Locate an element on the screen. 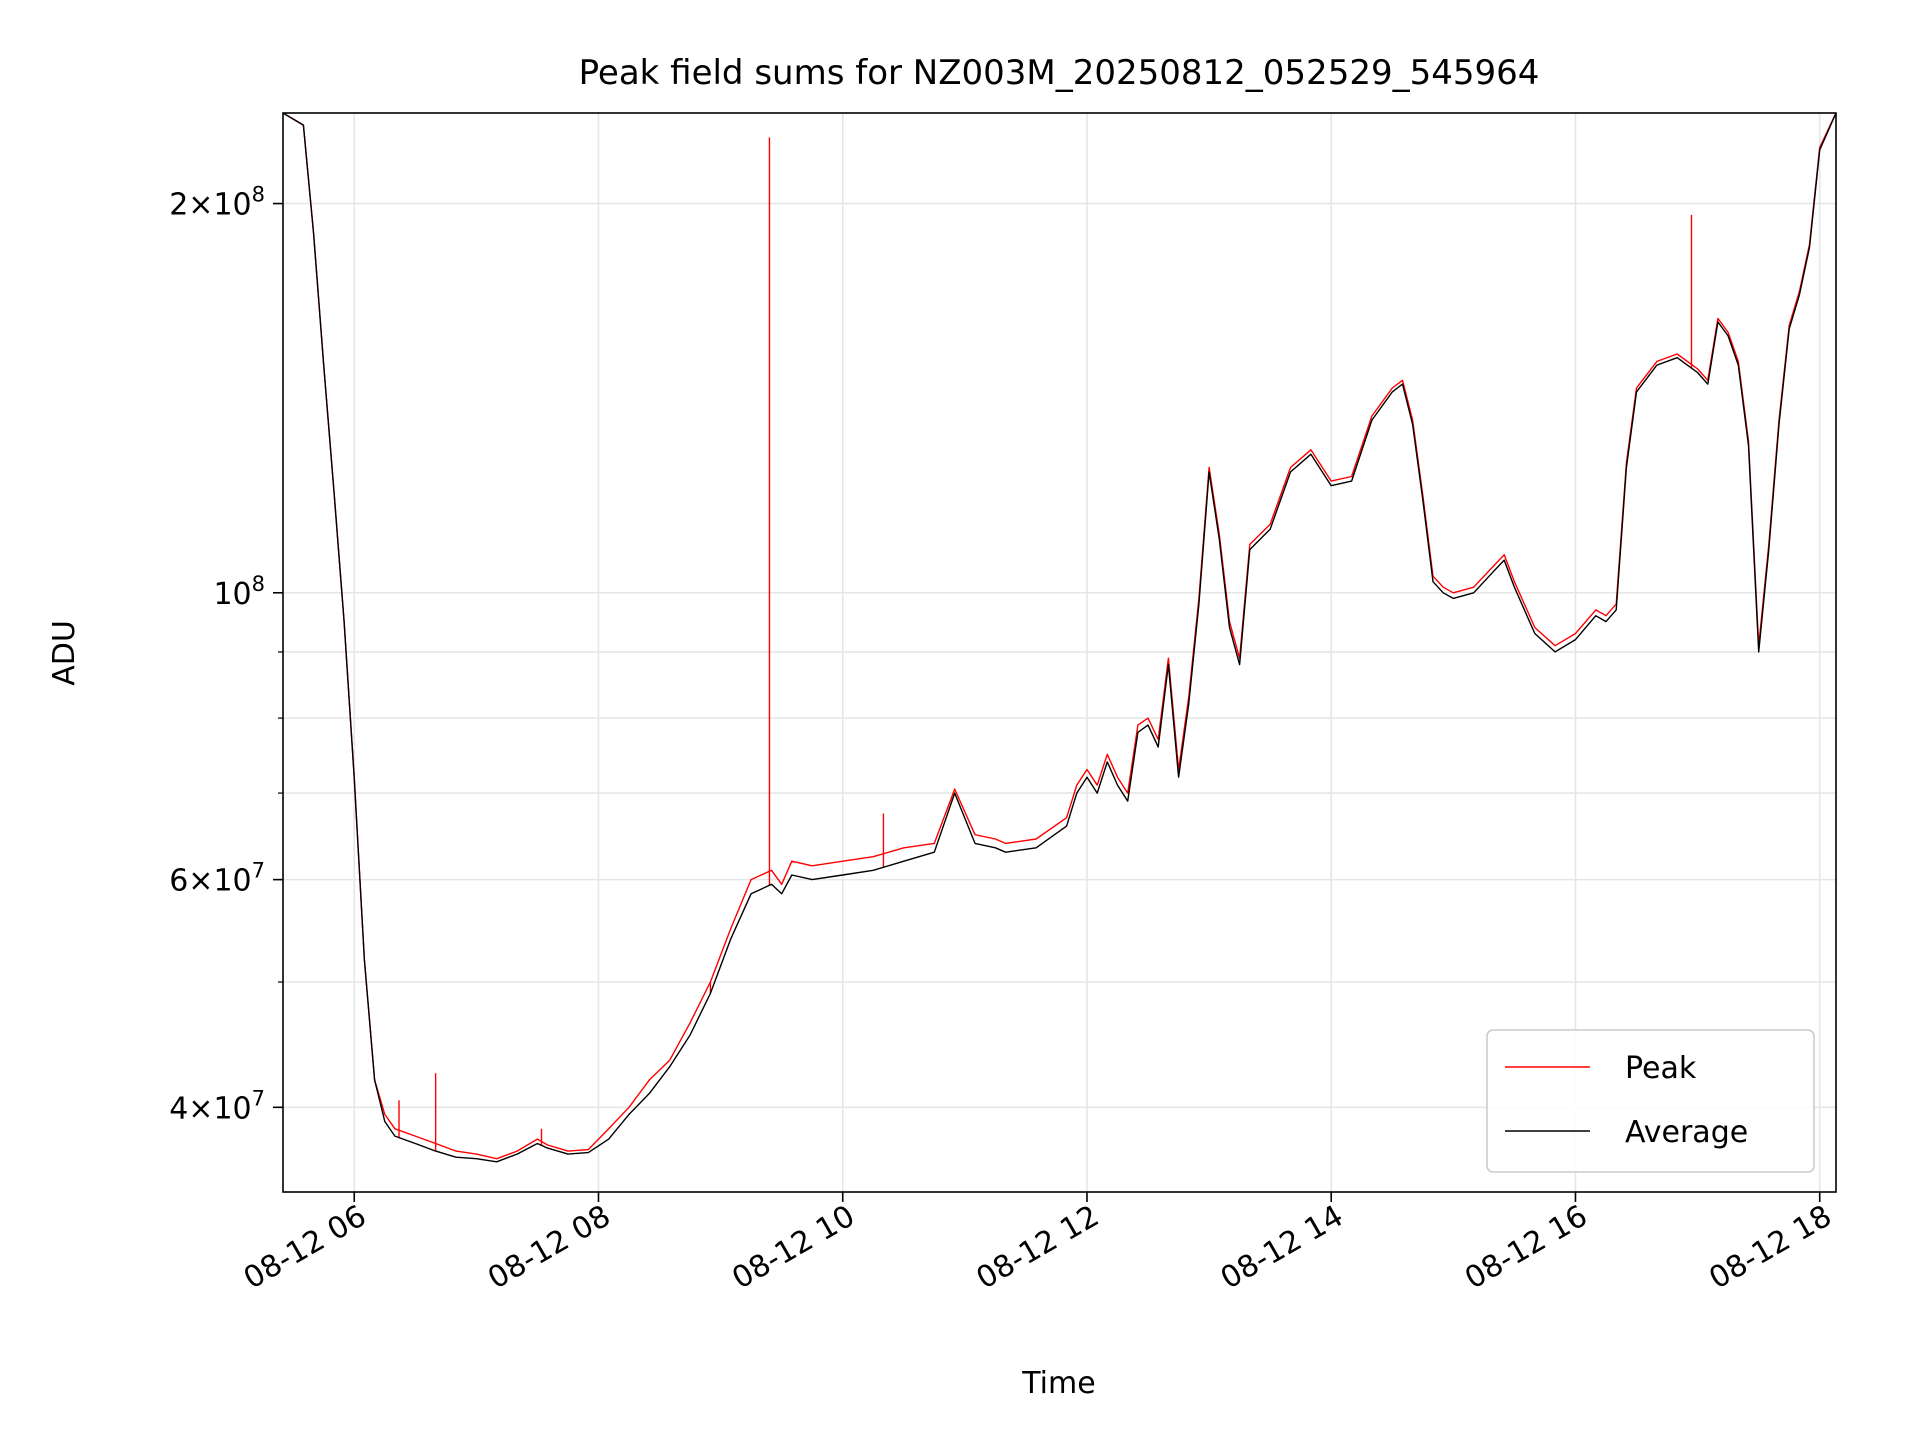  x-axis-label: Time is located at coordinates (1058, 1383).